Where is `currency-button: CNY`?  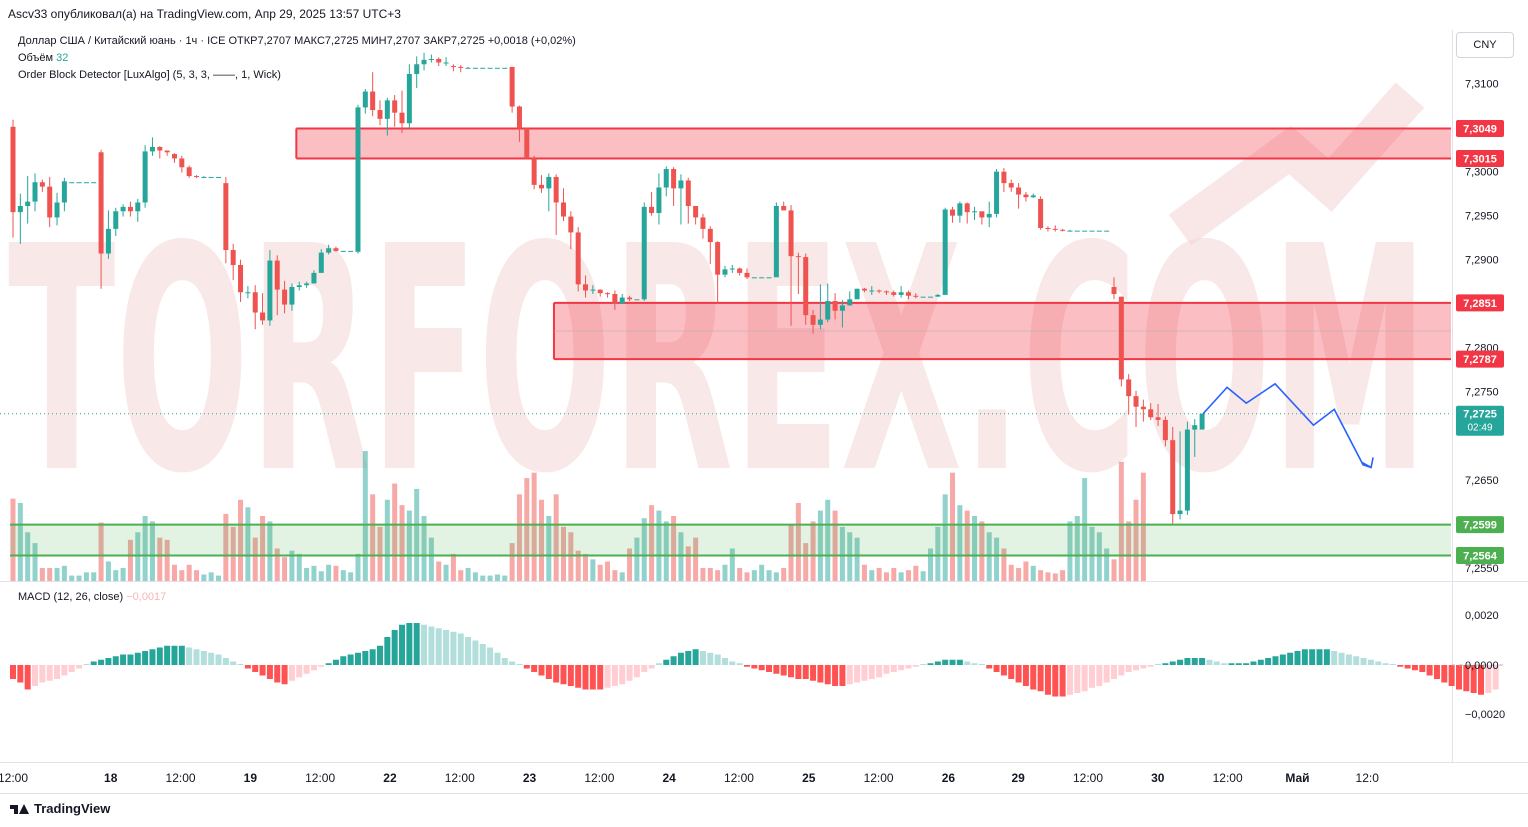
currency-button: CNY is located at coordinates (1485, 45).